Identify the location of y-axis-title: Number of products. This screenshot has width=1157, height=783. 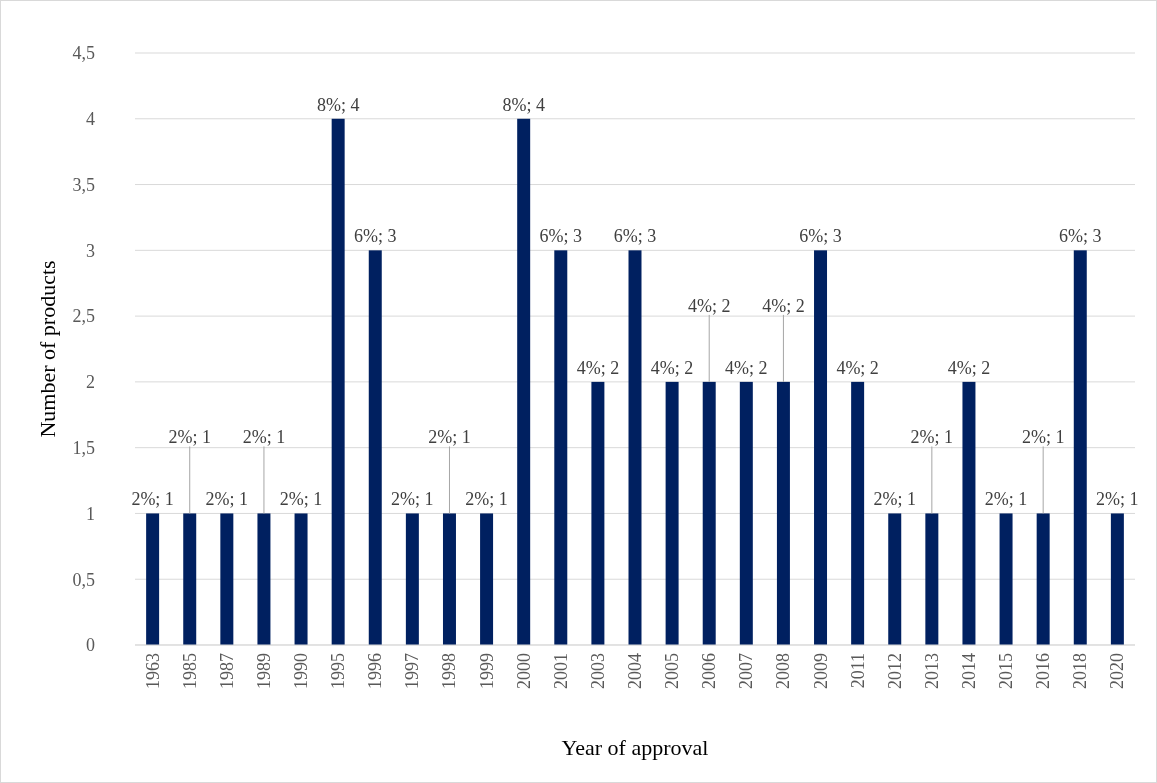
(47, 349).